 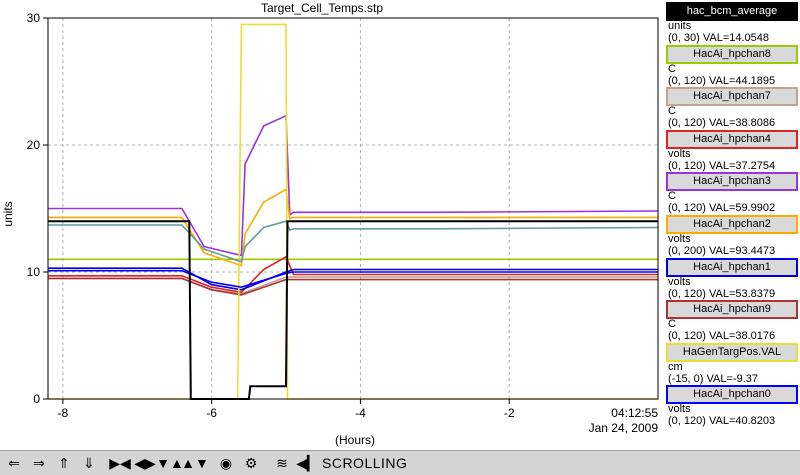 What do you see at coordinates (211, 413) in the screenshot?
I see `x-tick-label: -6` at bounding box center [211, 413].